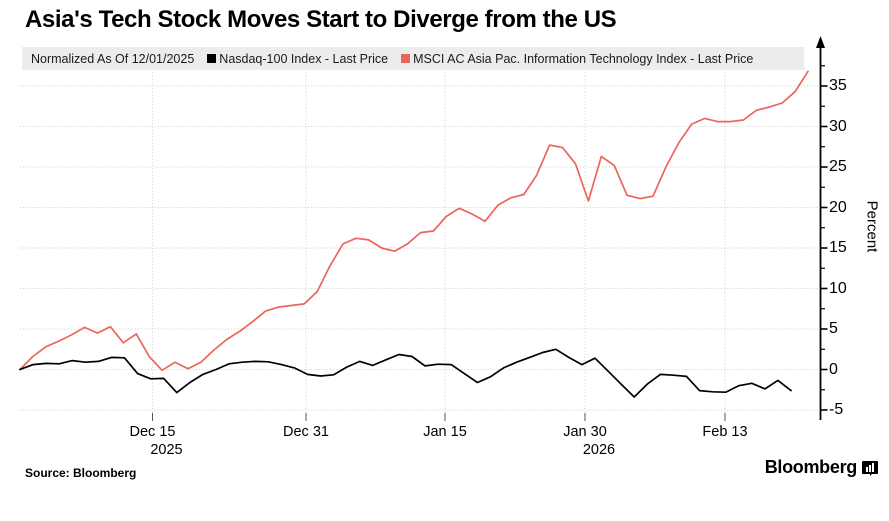  Describe the element at coordinates (113, 58) in the screenshot. I see `legend-note: Normalized As Of 12/01/2025` at that location.